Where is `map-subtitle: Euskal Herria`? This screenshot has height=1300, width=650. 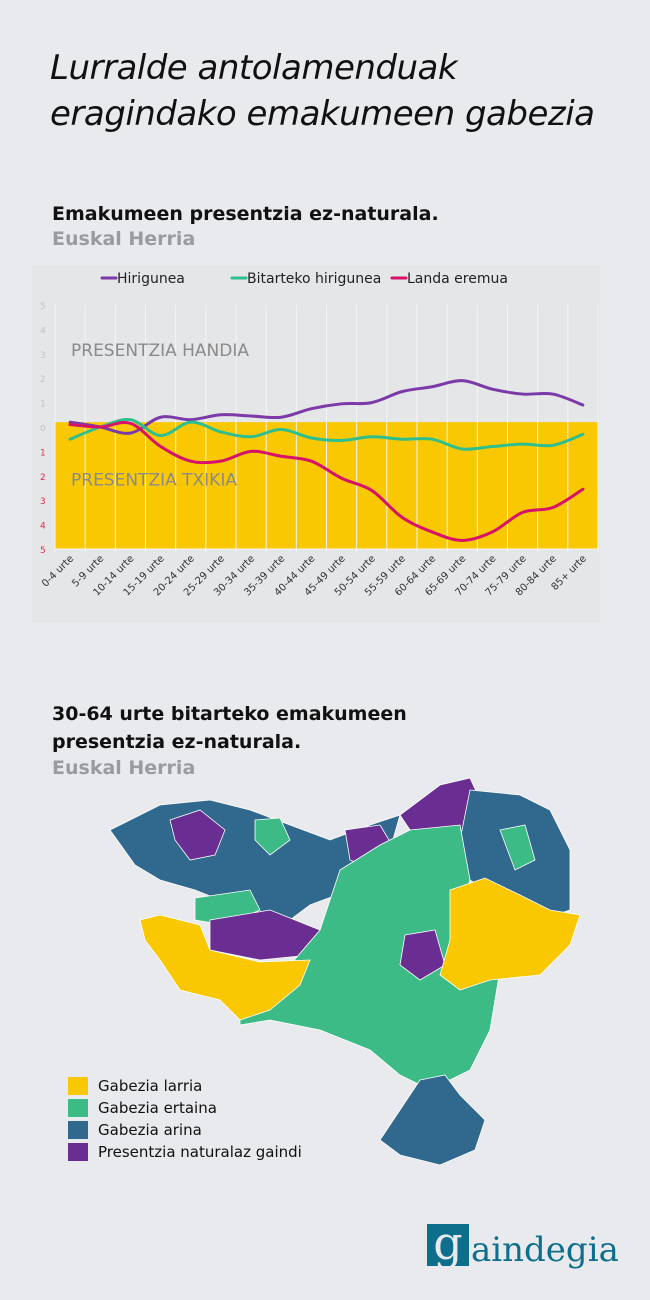 map-subtitle: Euskal Herria is located at coordinates (124, 768).